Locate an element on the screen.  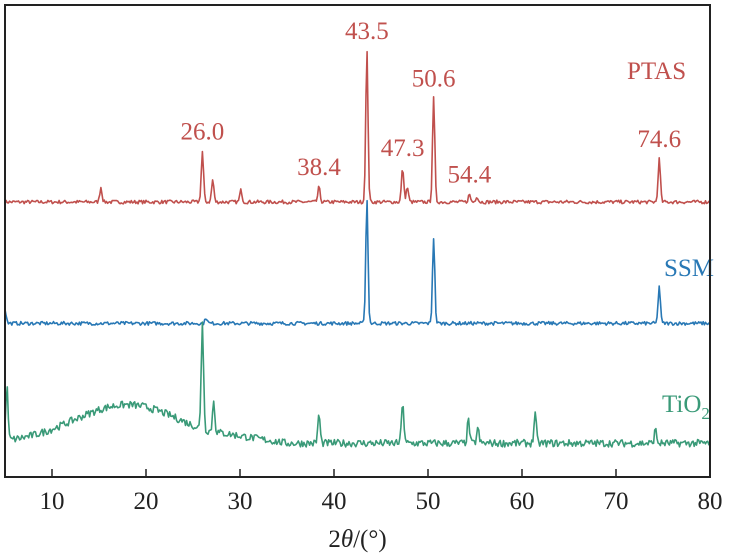
x-tick-label: 40 is located at coordinates (334, 501).